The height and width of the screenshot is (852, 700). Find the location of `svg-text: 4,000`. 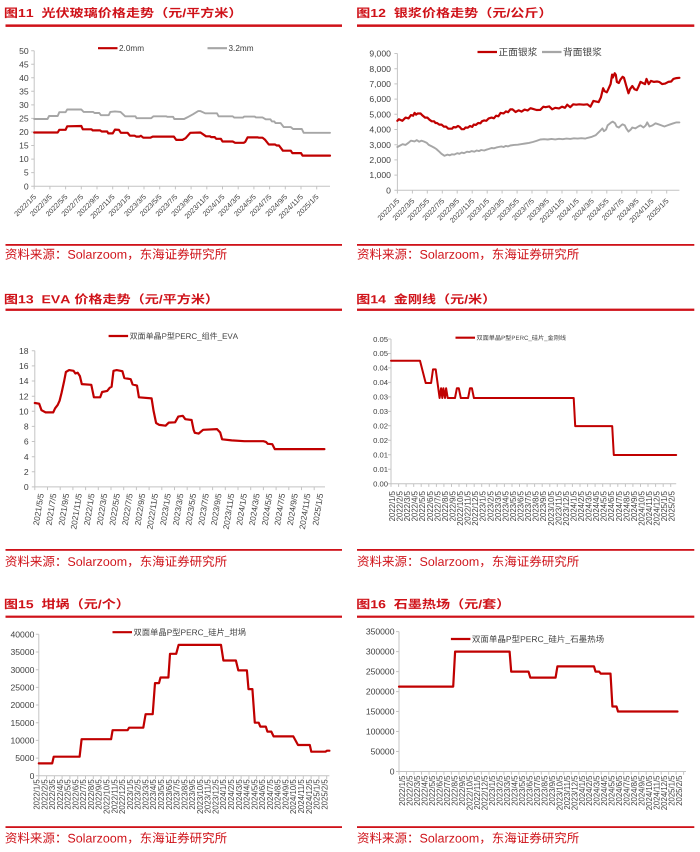

svg-text: 4,000 is located at coordinates (380, 130).